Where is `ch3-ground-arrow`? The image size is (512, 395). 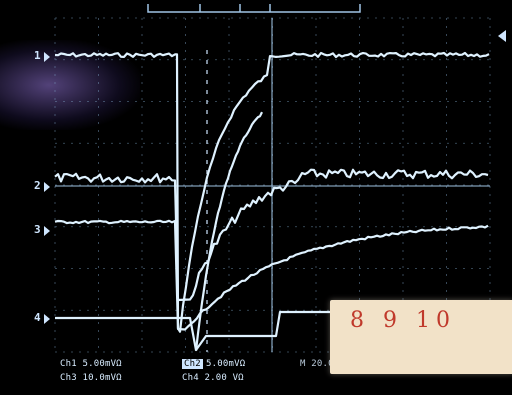
ch3-ground-arrow is located at coordinates (47, 231).